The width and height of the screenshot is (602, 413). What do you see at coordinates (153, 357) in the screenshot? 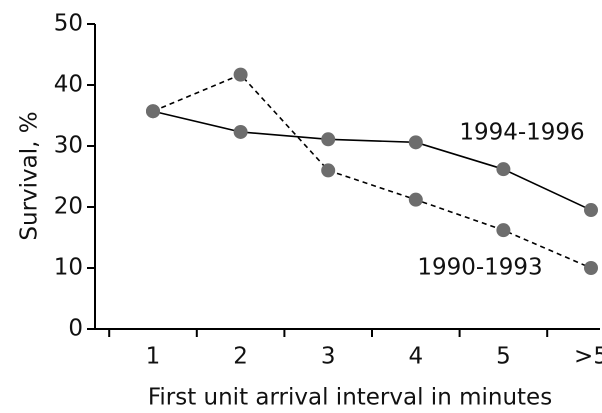
I see `x-tick-label: 1` at bounding box center [153, 357].